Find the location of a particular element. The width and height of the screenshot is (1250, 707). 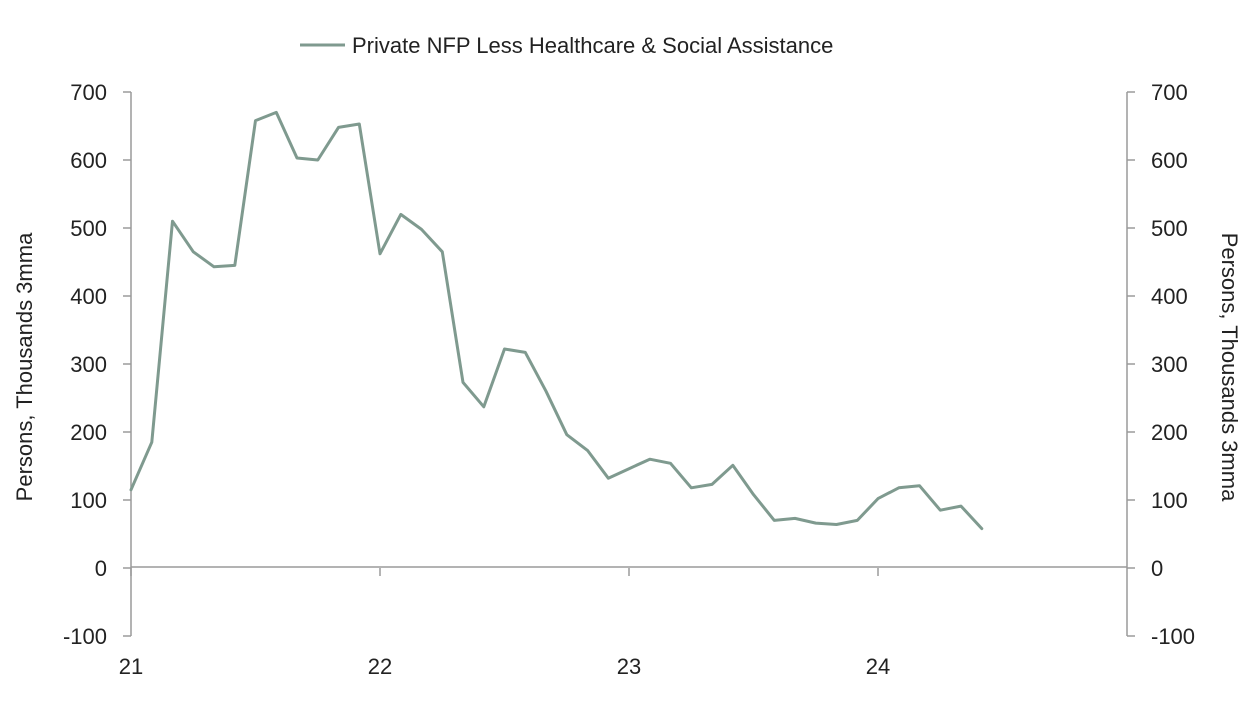

right-y-tick-label: 100 is located at coordinates (1169, 500).